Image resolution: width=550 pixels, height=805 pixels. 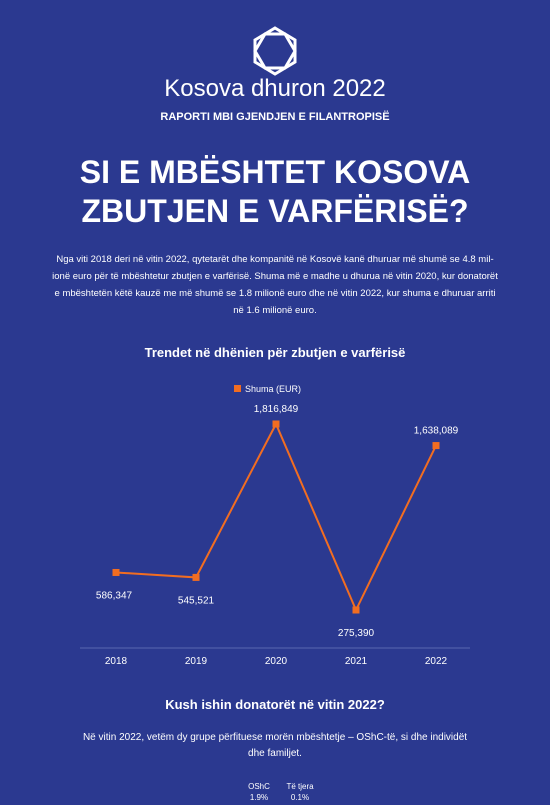 What do you see at coordinates (116, 661) in the screenshot?
I see `x-tick-label: 2018` at bounding box center [116, 661].